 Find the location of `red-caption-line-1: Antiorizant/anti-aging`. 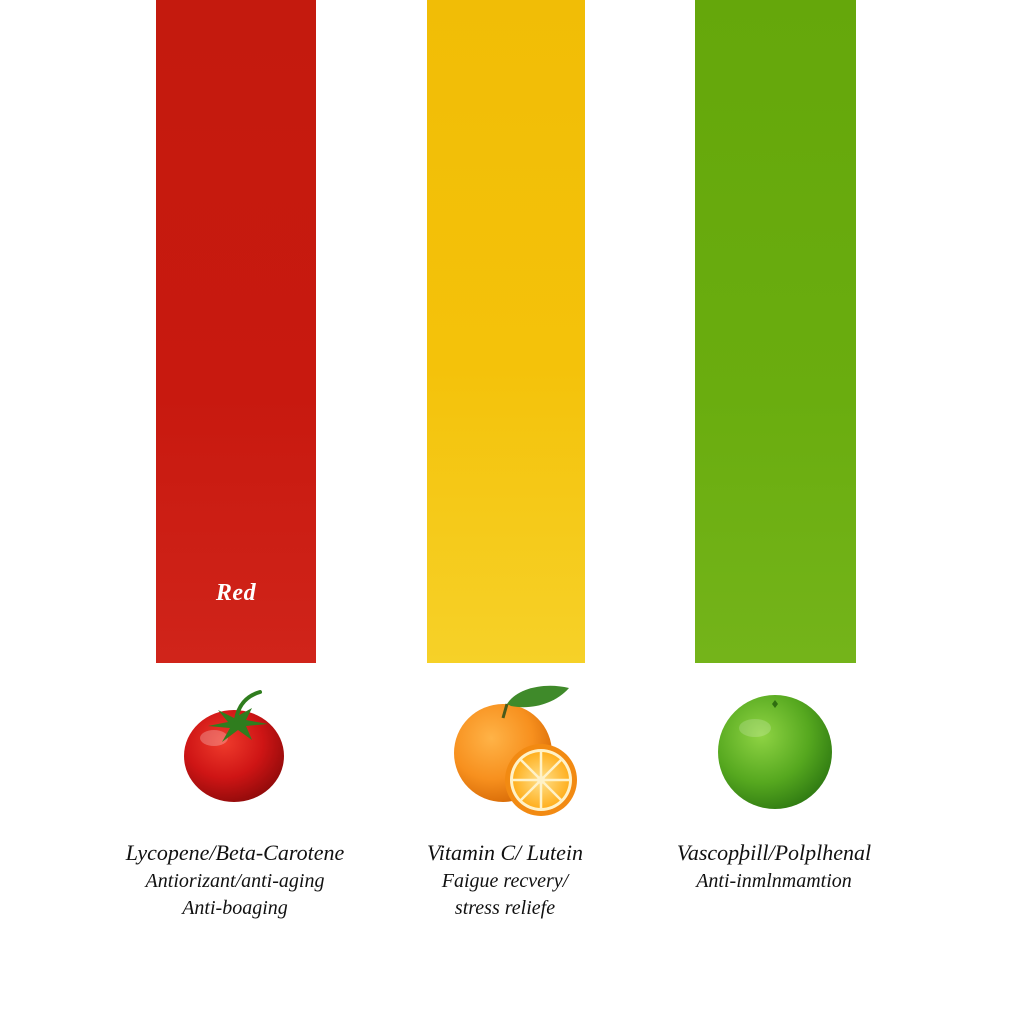

red-caption-line-1: Antiorizant/anti-aging is located at coordinates (235, 881).